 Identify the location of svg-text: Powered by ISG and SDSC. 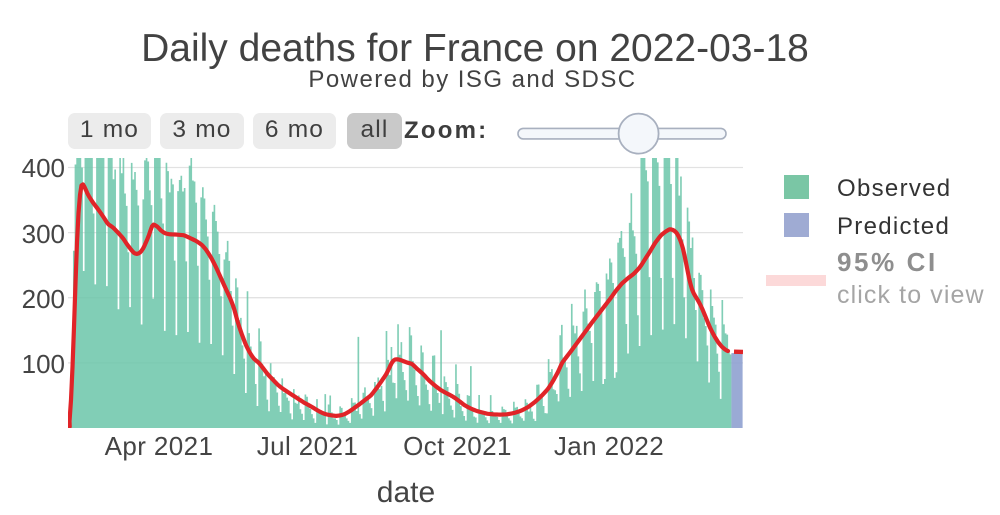
(472, 79).